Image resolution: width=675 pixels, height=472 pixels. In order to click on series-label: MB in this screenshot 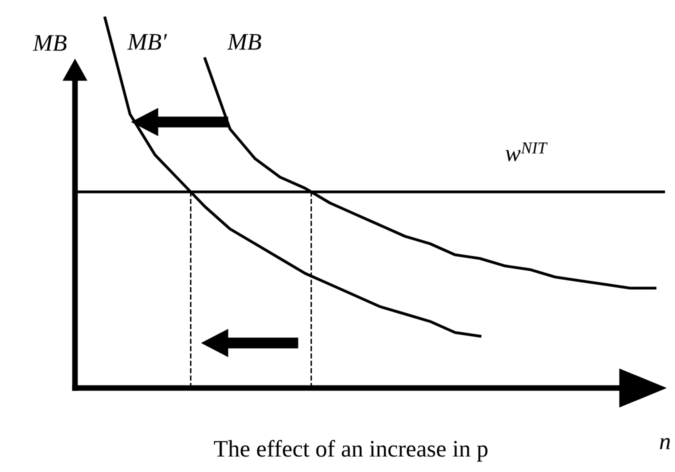, I will do `click(244, 42)`.